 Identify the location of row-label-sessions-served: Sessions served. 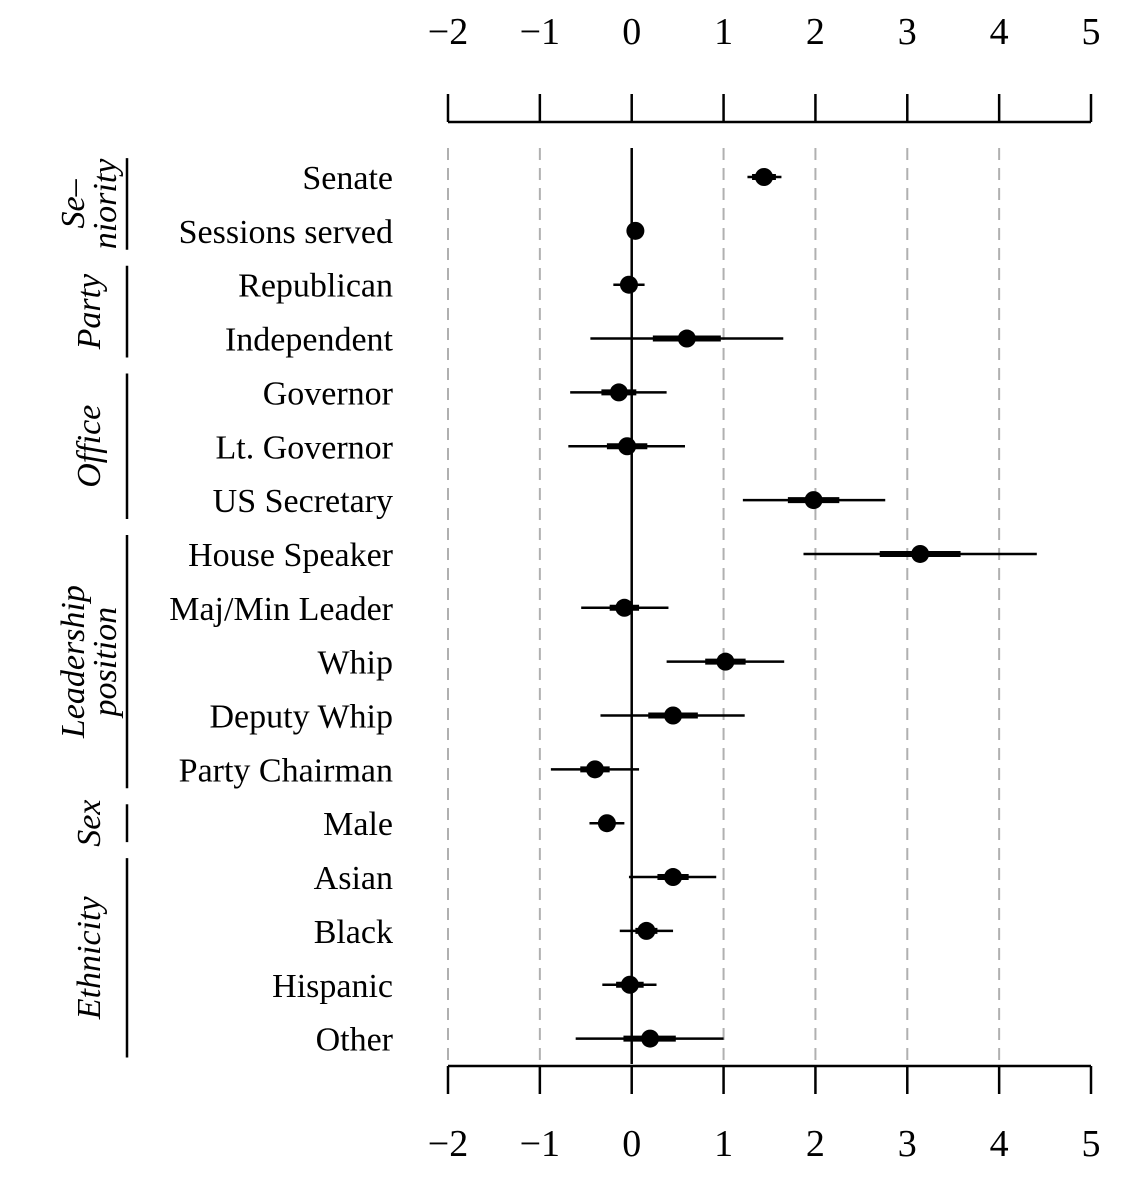
(286, 232).